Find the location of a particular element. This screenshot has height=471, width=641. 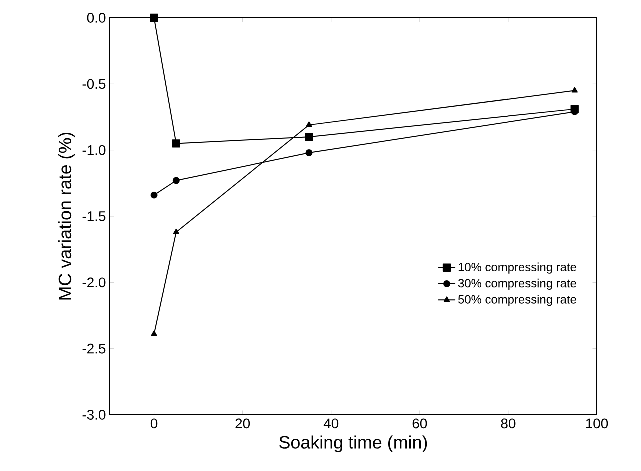

y-tick-label: -2.5 is located at coordinates (94, 349).